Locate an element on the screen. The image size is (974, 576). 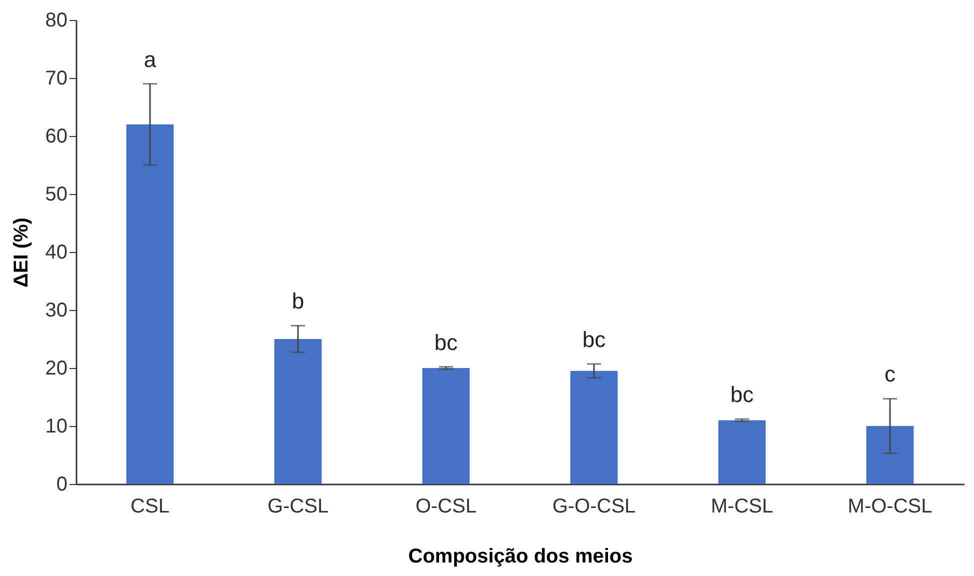
y-tick-label: 60 is located at coordinates (56, 137).